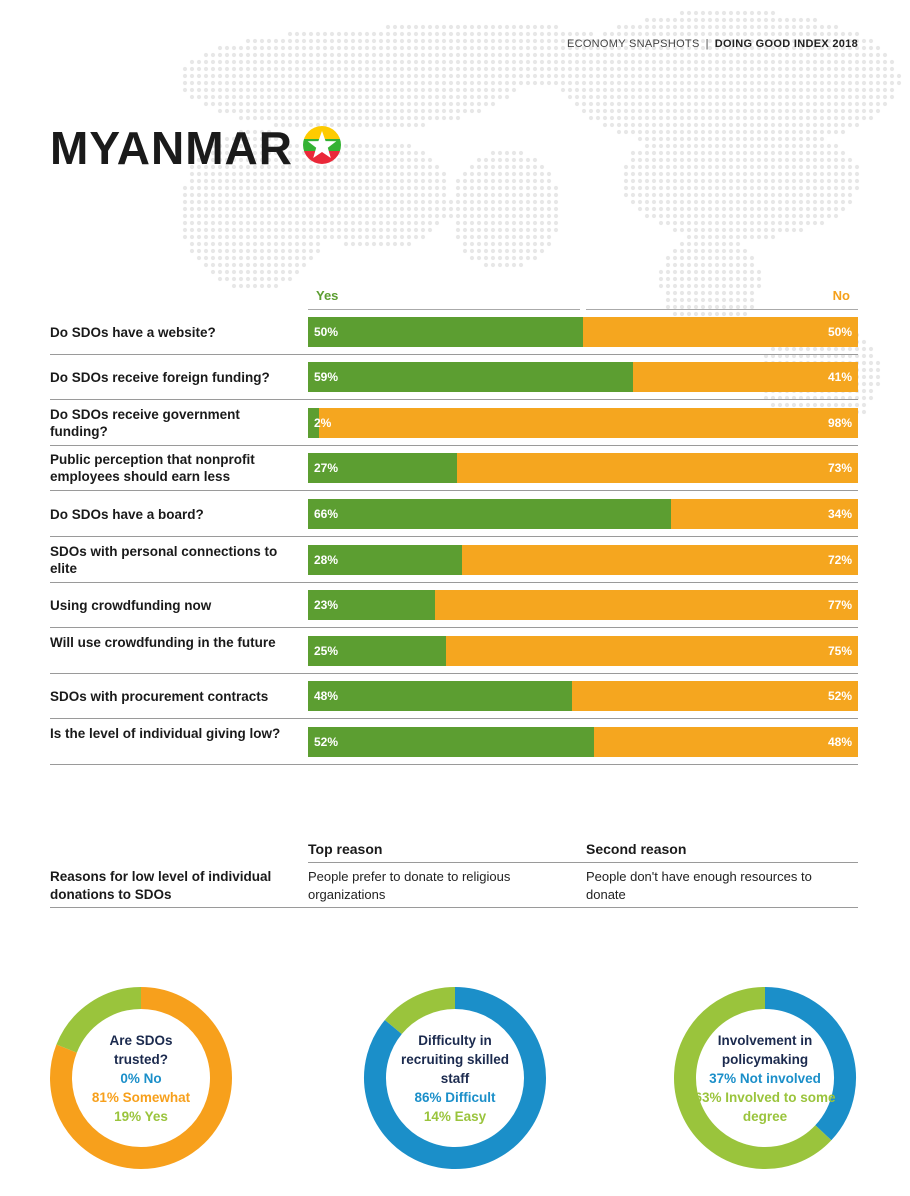 The image size is (910, 1196). I want to click on bar-row-label: Do SDOs receive foreign funding?, so click(160, 377).